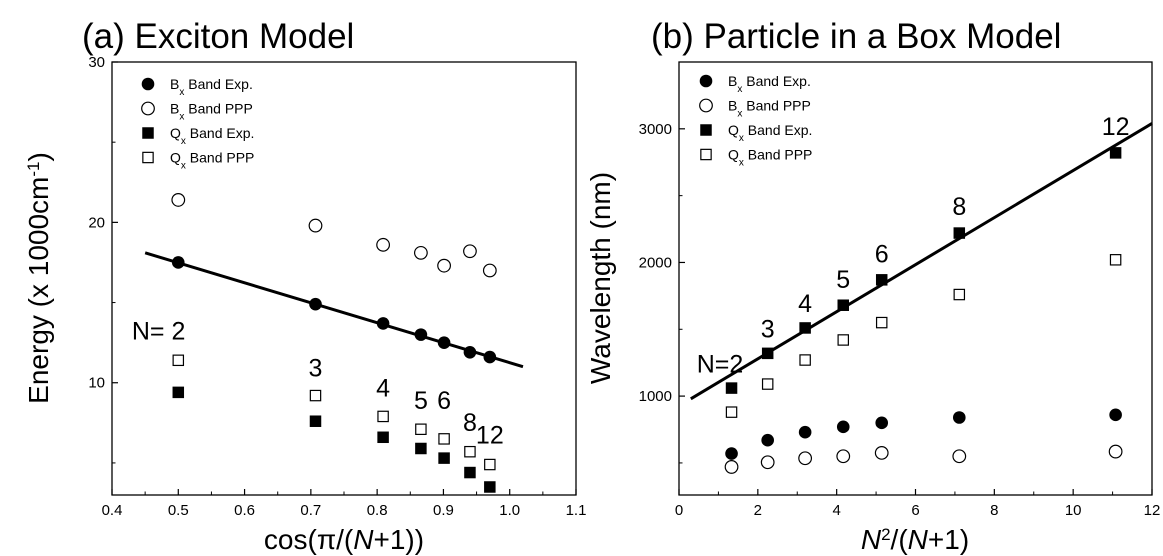 The width and height of the screenshot is (1163, 556). I want to click on x-tick-label: 0.9, so click(443, 510).